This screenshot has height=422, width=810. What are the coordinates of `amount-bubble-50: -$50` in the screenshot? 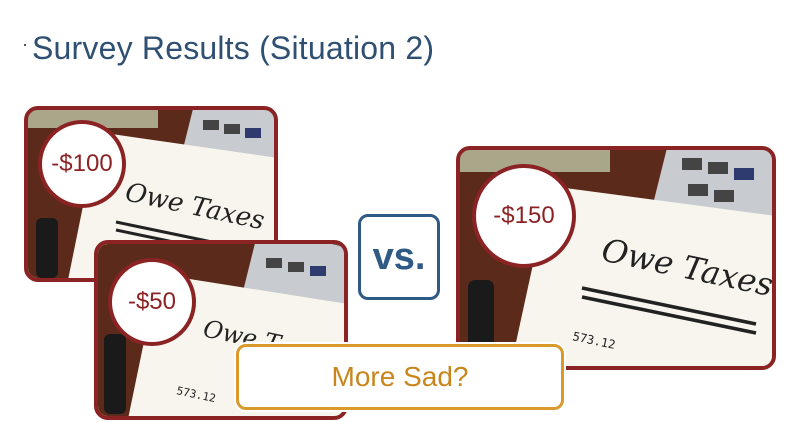 It's located at (152, 302).